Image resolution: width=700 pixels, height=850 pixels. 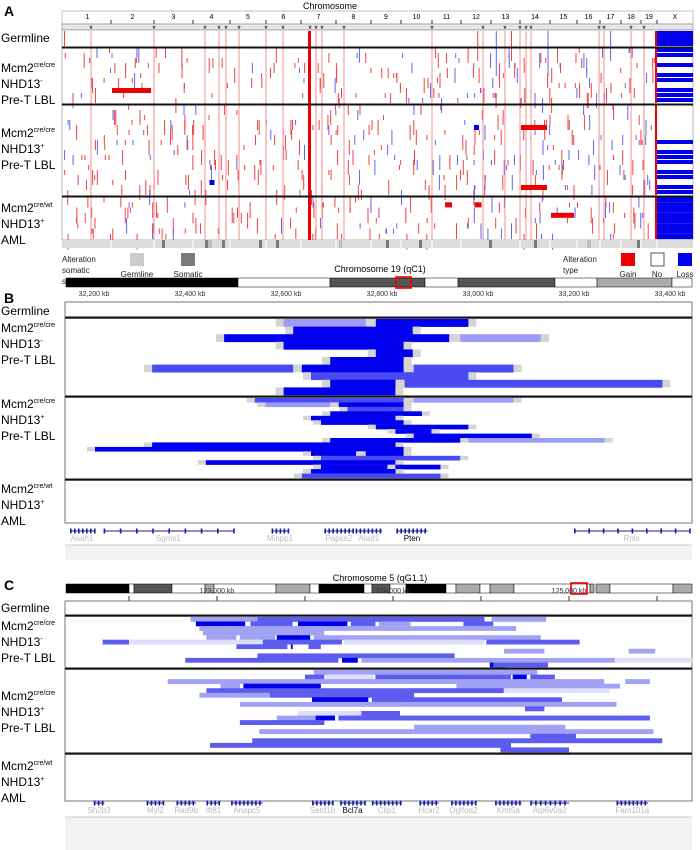 What do you see at coordinates (88, 17) in the screenshot?
I see `chromosome-label: 1` at bounding box center [88, 17].